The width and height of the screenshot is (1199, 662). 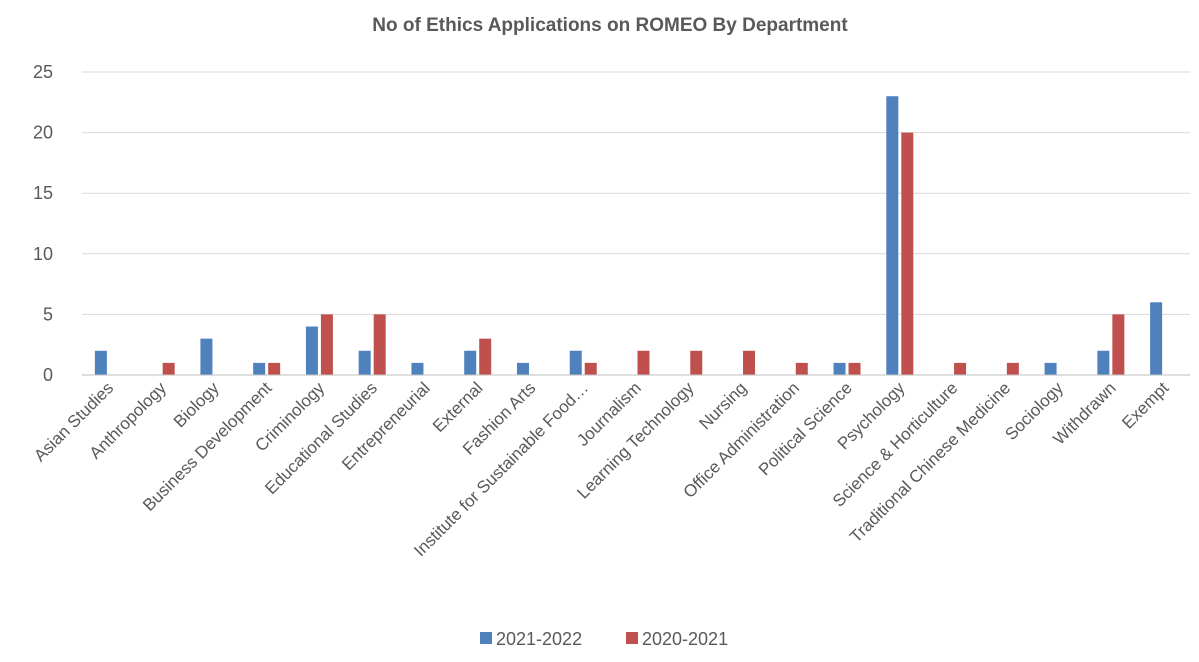 I want to click on y-tick-label: 15, so click(x=43, y=193).